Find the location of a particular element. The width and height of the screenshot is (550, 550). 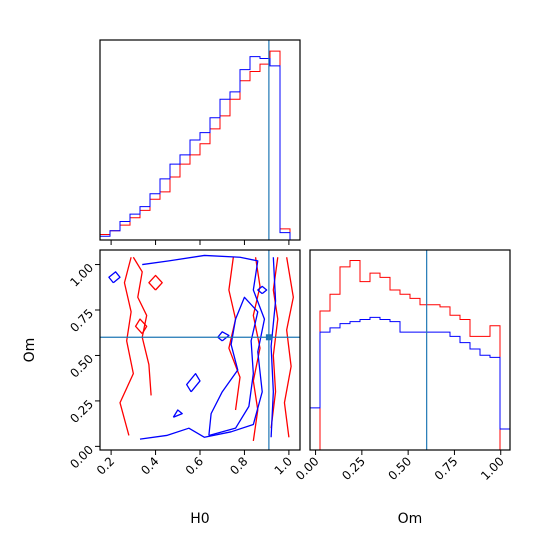

y-axis-label-om: Om is located at coordinates (30, 350).